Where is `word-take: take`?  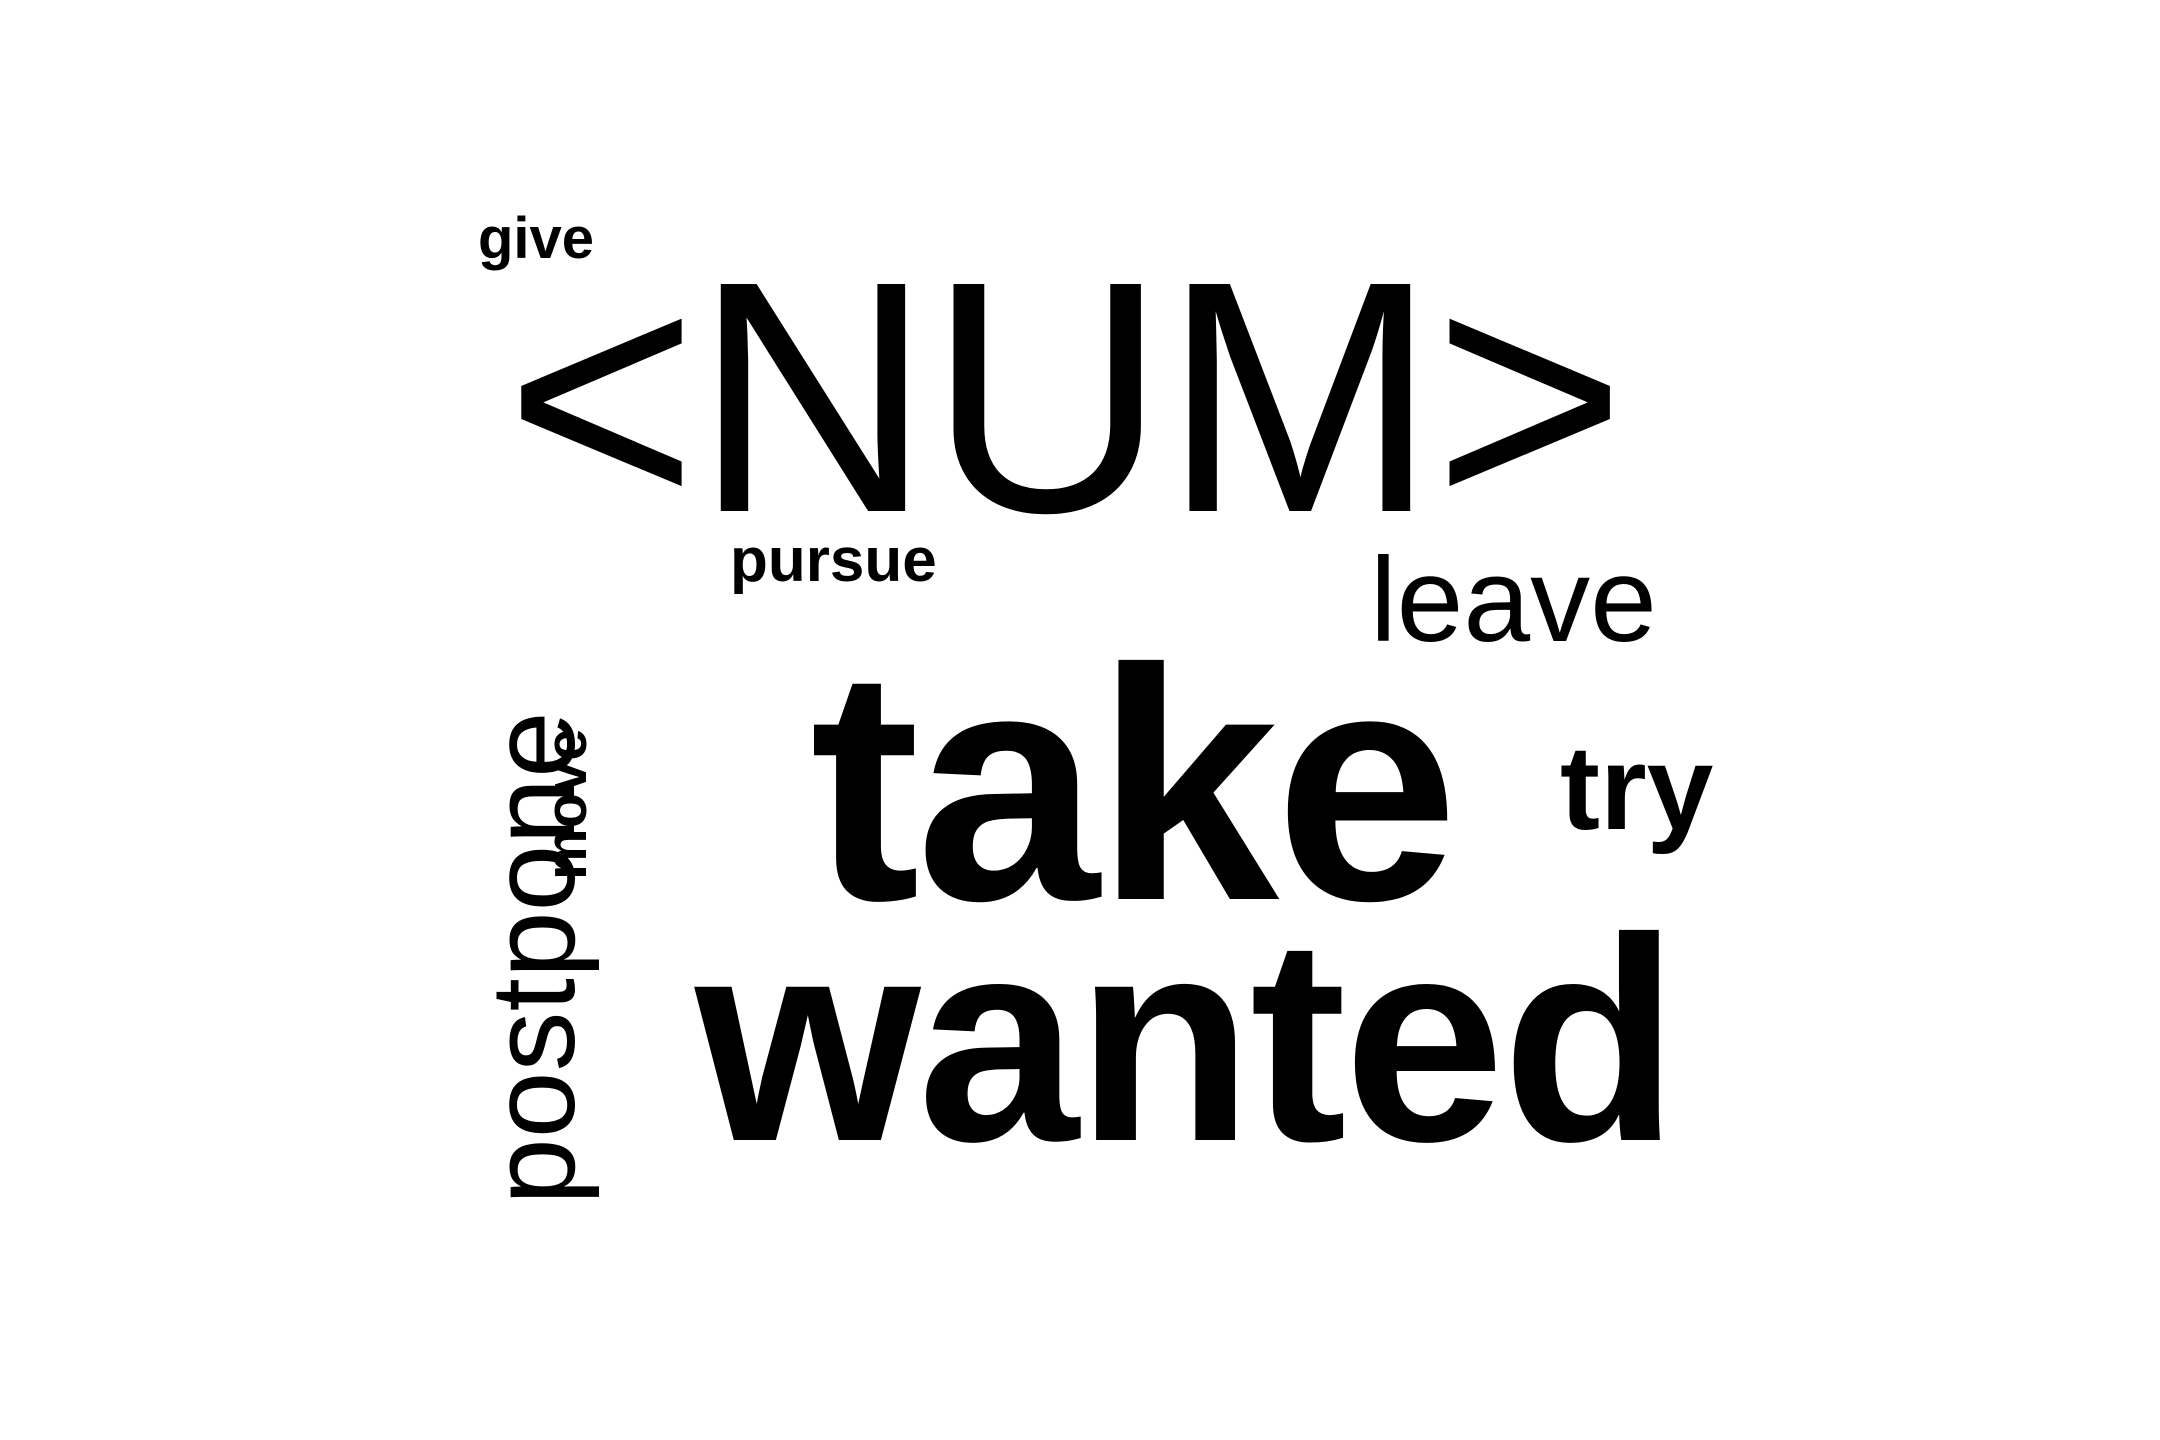
word-take: take is located at coordinates (1134, 784).